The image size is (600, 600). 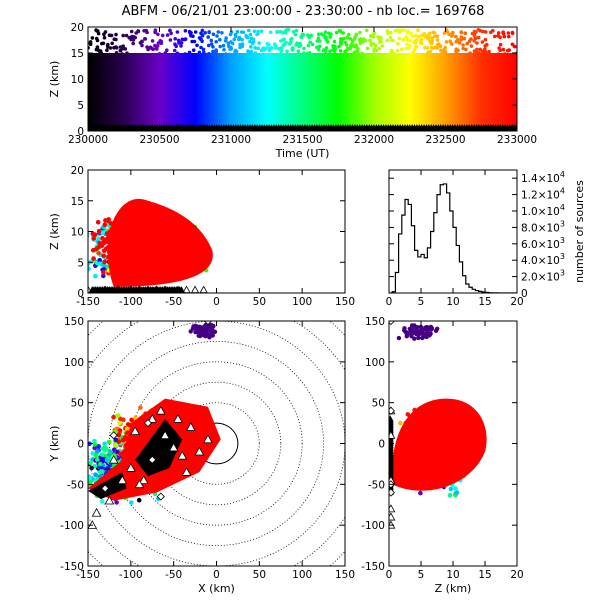 I want to click on x-tick-label: 232500, so click(x=445, y=140).